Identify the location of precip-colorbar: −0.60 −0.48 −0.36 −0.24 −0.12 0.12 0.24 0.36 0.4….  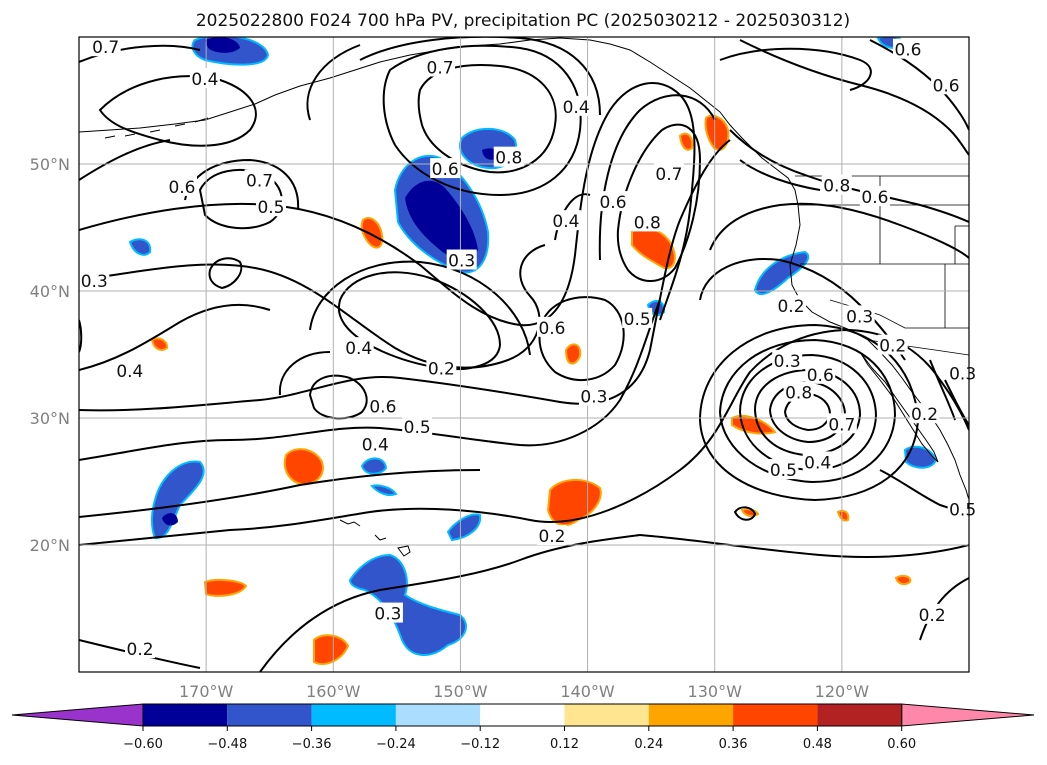
(523, 727).